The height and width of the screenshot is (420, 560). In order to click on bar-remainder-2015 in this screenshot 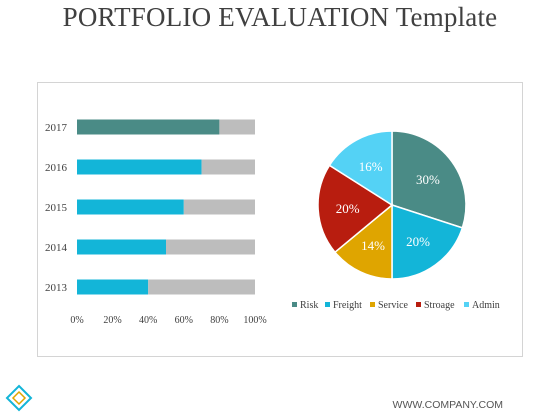, I will do `click(219, 207)`.